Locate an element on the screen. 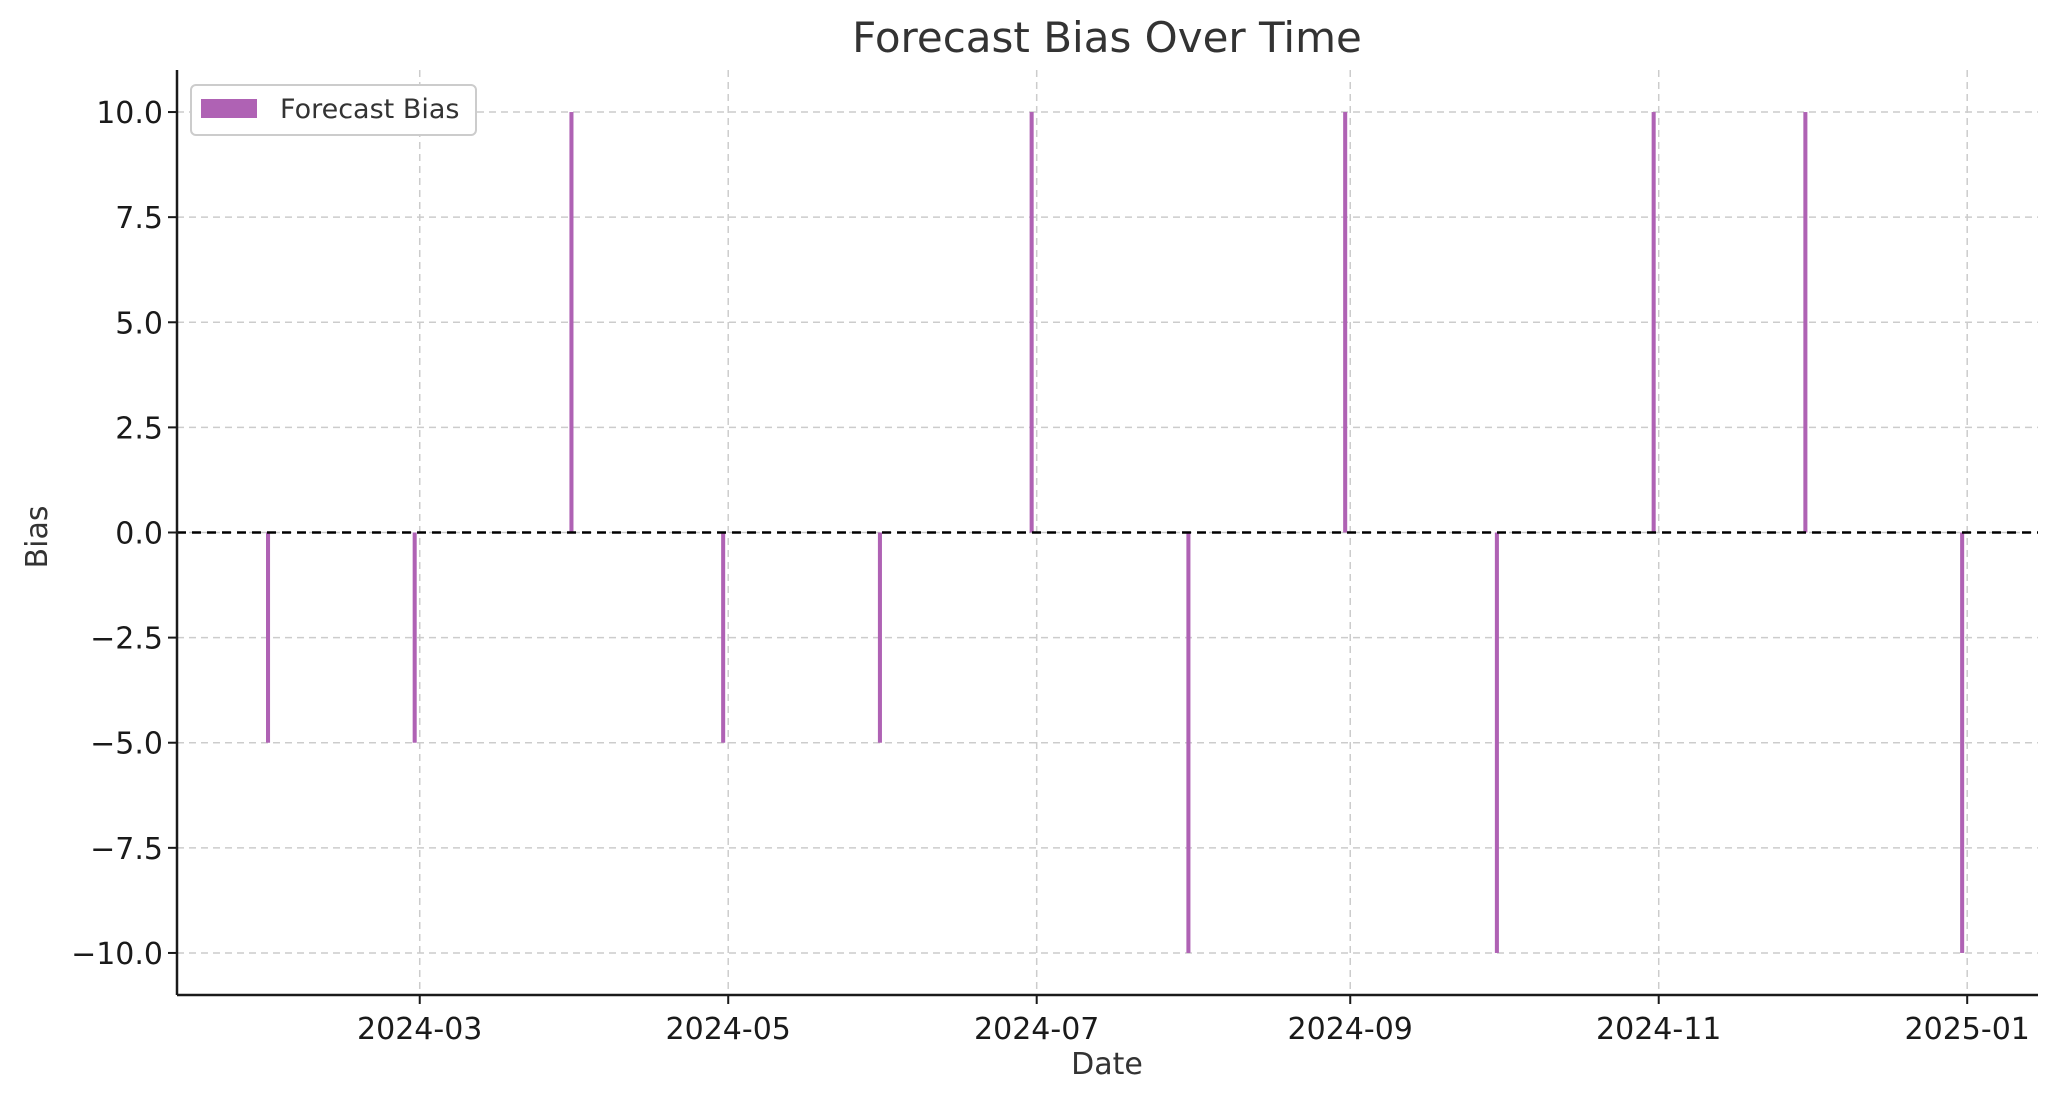  x-tick-label: 2024-05 is located at coordinates (728, 1029).